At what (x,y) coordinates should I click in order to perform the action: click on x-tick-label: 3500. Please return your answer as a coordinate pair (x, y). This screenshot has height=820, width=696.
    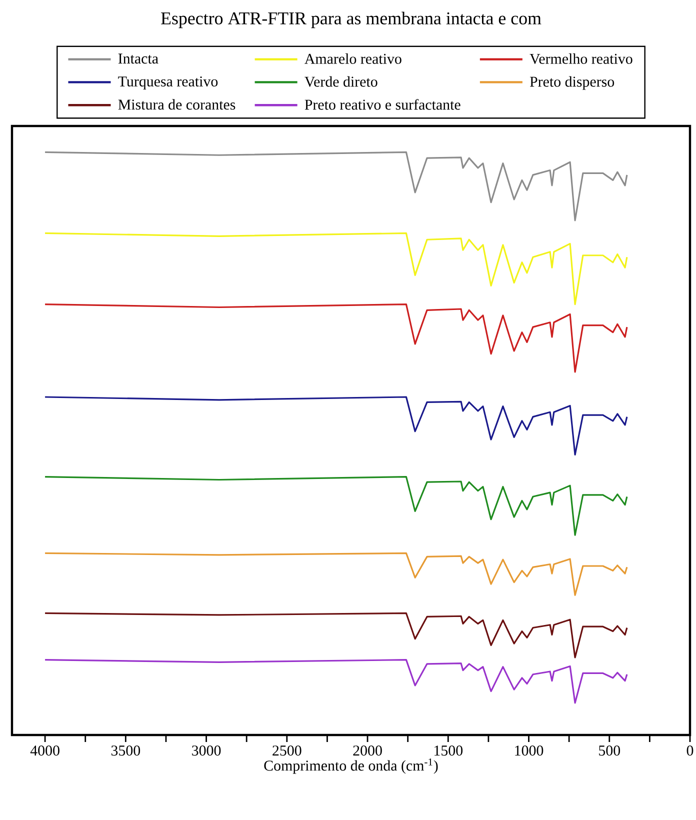
    Looking at the image, I should click on (125, 751).